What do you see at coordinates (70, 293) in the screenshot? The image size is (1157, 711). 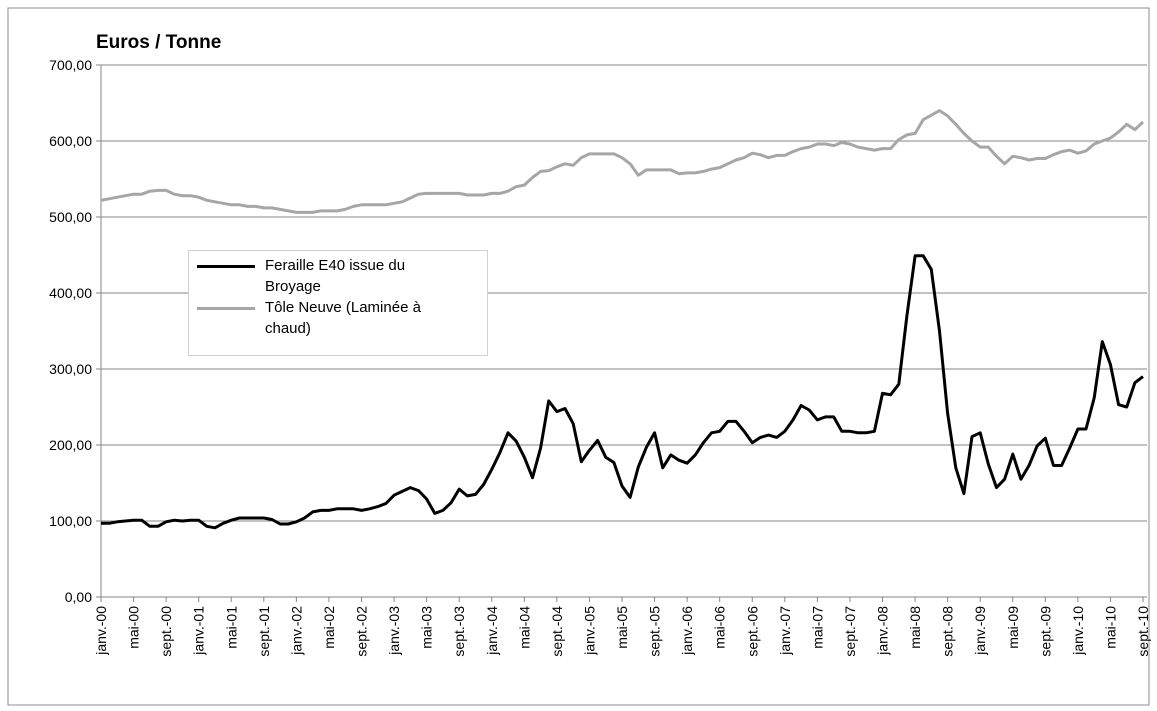 I see `y-tick-label: 400,00` at bounding box center [70, 293].